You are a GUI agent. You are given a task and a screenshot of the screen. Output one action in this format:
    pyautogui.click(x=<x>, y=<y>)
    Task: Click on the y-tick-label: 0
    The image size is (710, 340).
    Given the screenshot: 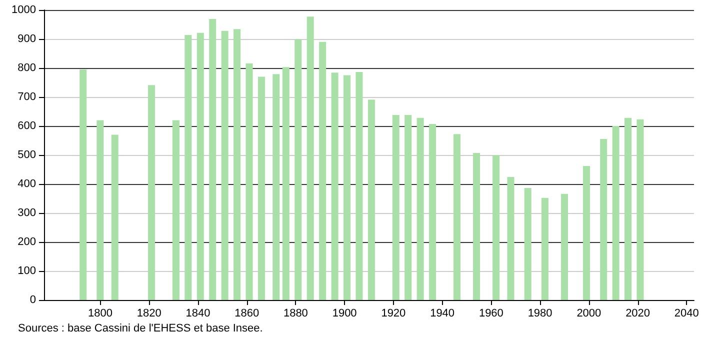 What is the action you would take?
    pyautogui.click(x=33, y=300)
    